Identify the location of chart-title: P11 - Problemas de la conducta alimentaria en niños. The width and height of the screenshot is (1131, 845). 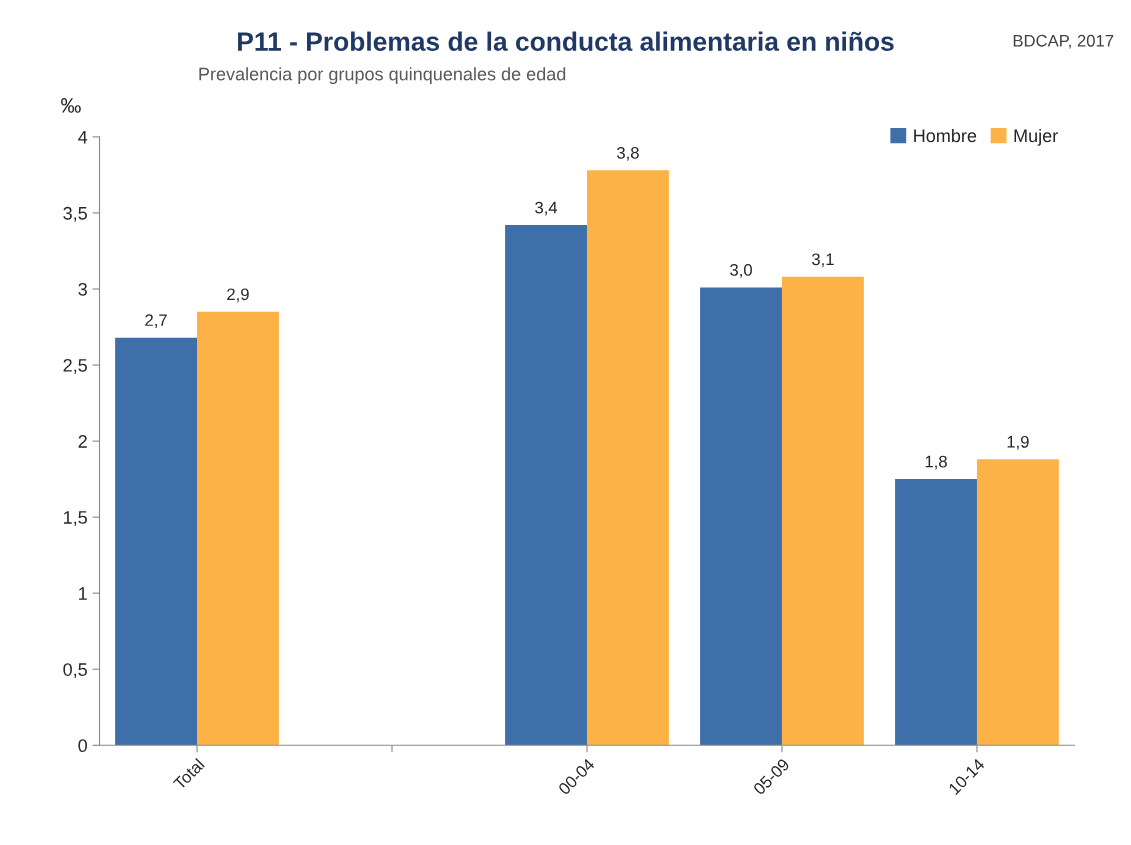
(566, 41).